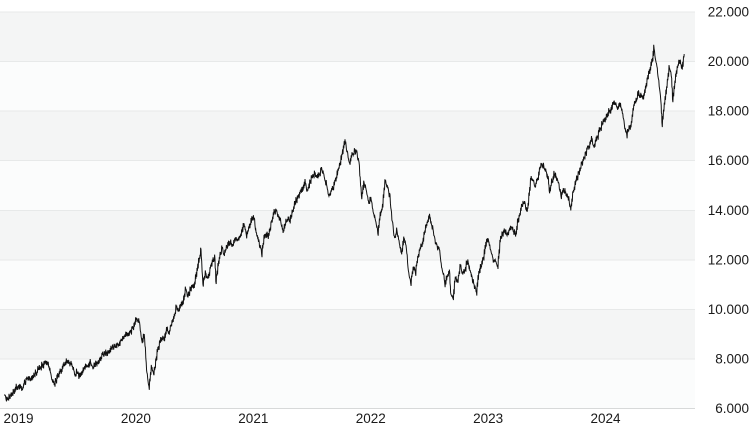 The height and width of the screenshot is (430, 753). I want to click on y-axis-tick-label: 16.000, so click(728, 160).